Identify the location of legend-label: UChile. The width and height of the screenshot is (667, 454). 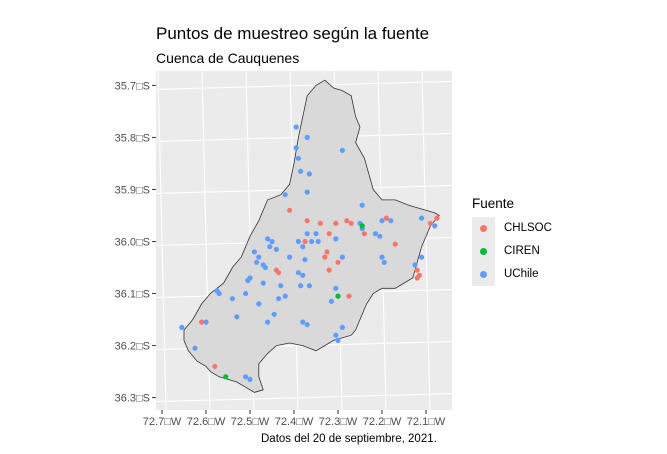
(521, 274).